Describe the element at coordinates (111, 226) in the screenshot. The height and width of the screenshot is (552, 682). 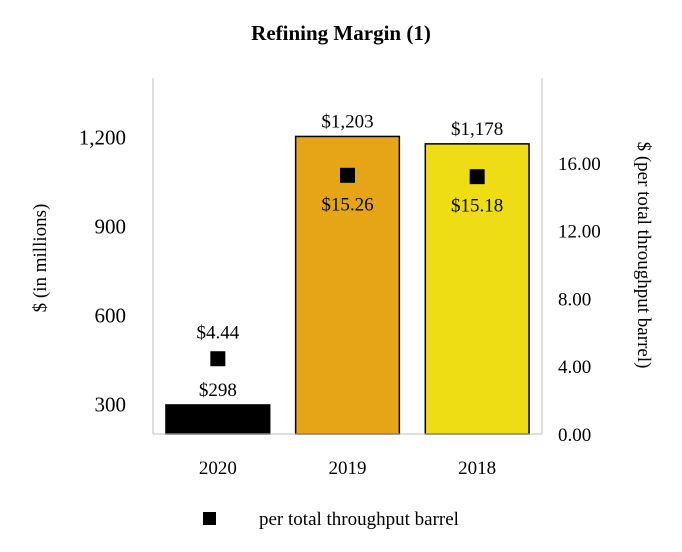
I see `left-tick-900: 900` at that location.